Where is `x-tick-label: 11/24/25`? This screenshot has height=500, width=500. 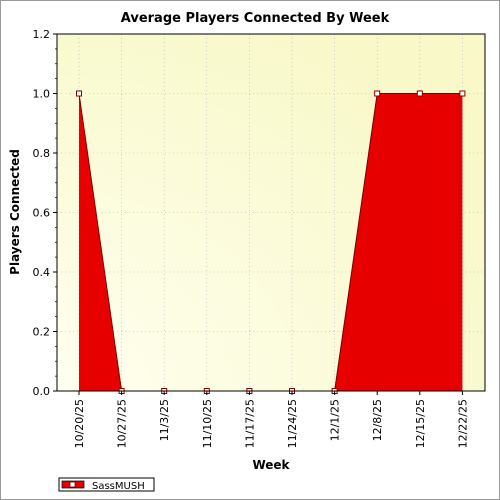
x-tick-label: 11/24/25 is located at coordinates (292, 423).